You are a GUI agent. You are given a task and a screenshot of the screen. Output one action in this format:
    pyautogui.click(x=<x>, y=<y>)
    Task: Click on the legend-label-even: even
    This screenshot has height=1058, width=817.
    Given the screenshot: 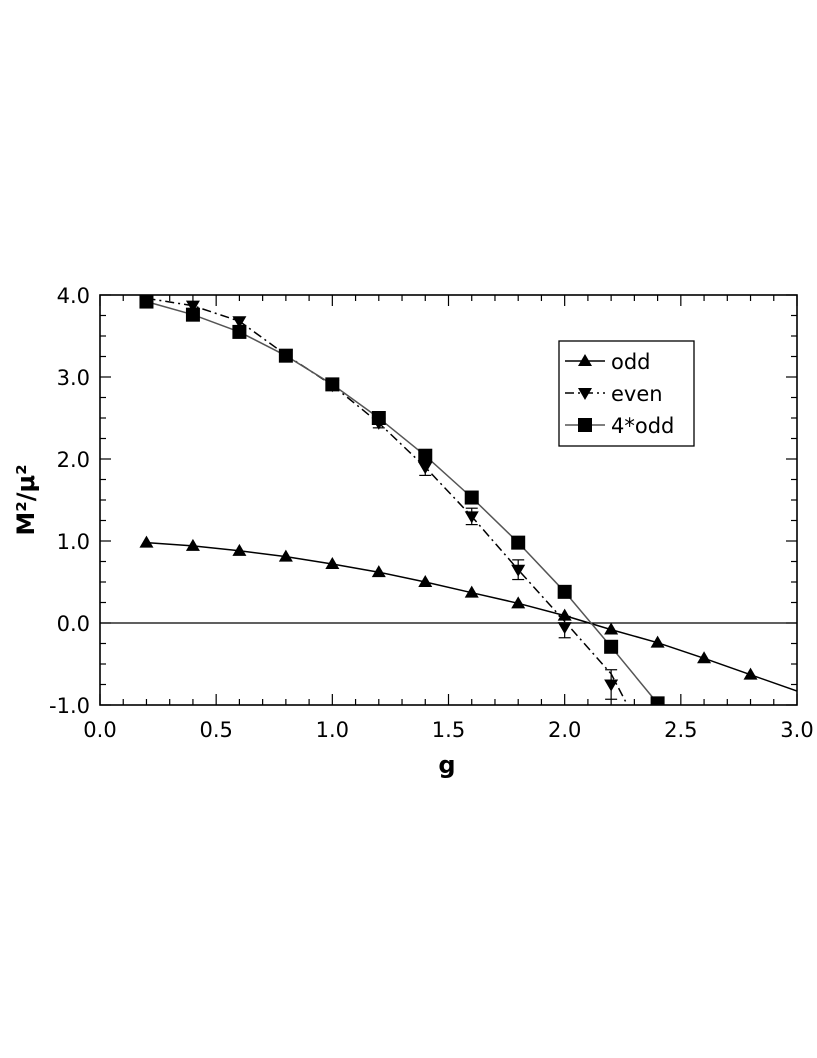 What is the action you would take?
    pyautogui.click(x=637, y=394)
    